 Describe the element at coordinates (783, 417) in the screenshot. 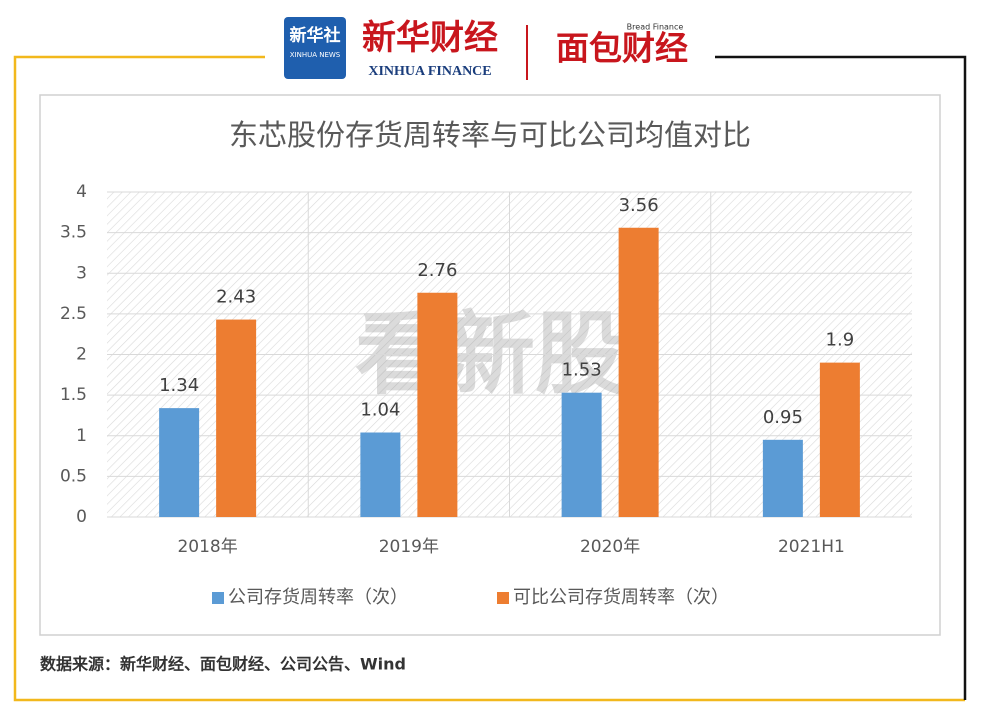

I see `data-label: 0.95` at that location.